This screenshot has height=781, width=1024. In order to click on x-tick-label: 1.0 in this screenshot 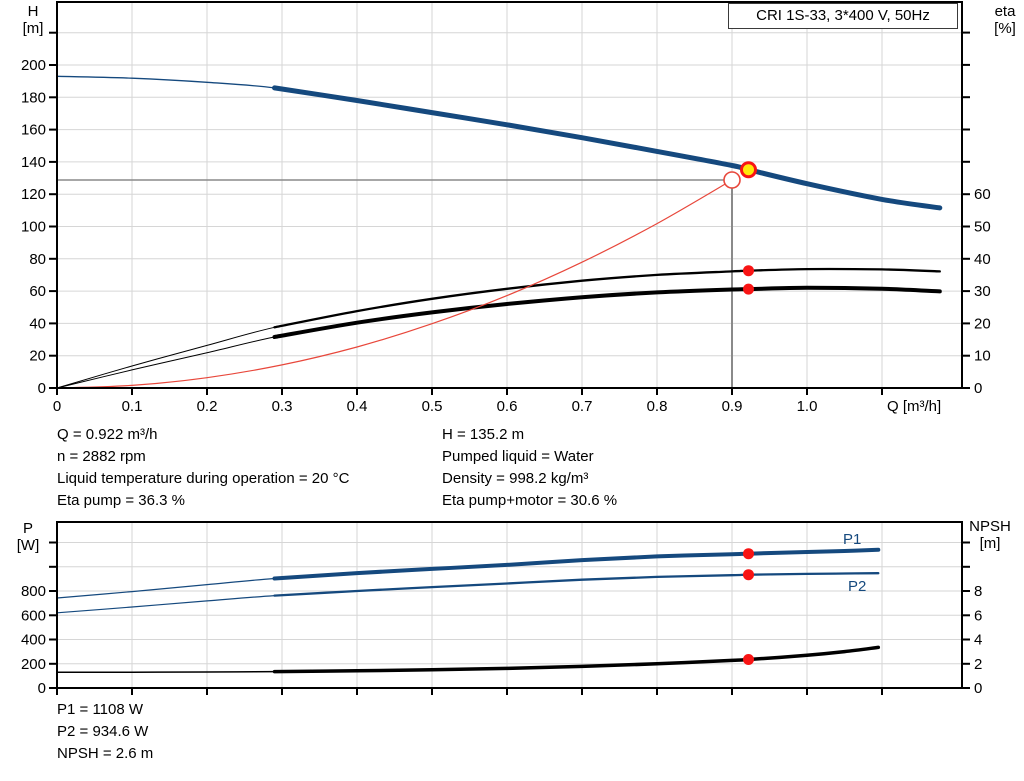, I will do `click(807, 406)`.